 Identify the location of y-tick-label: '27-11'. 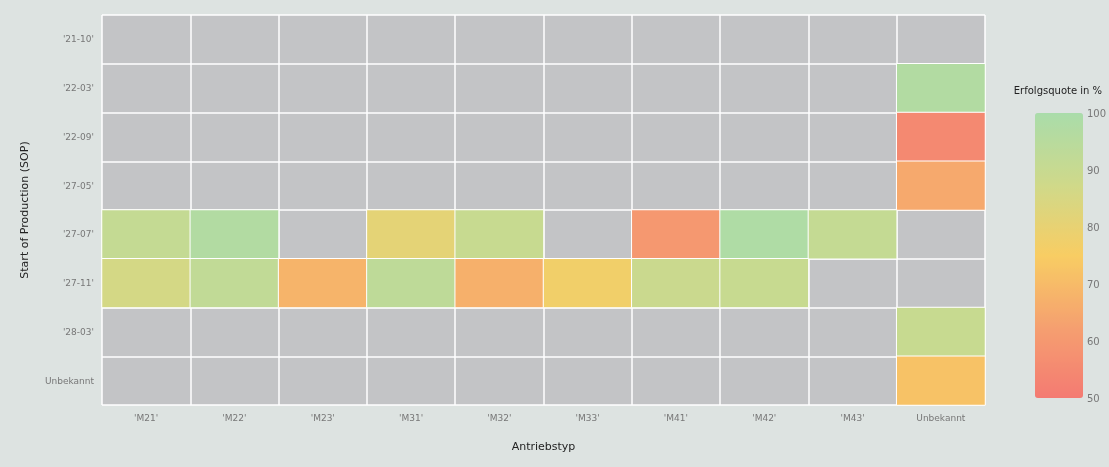
(78, 283).